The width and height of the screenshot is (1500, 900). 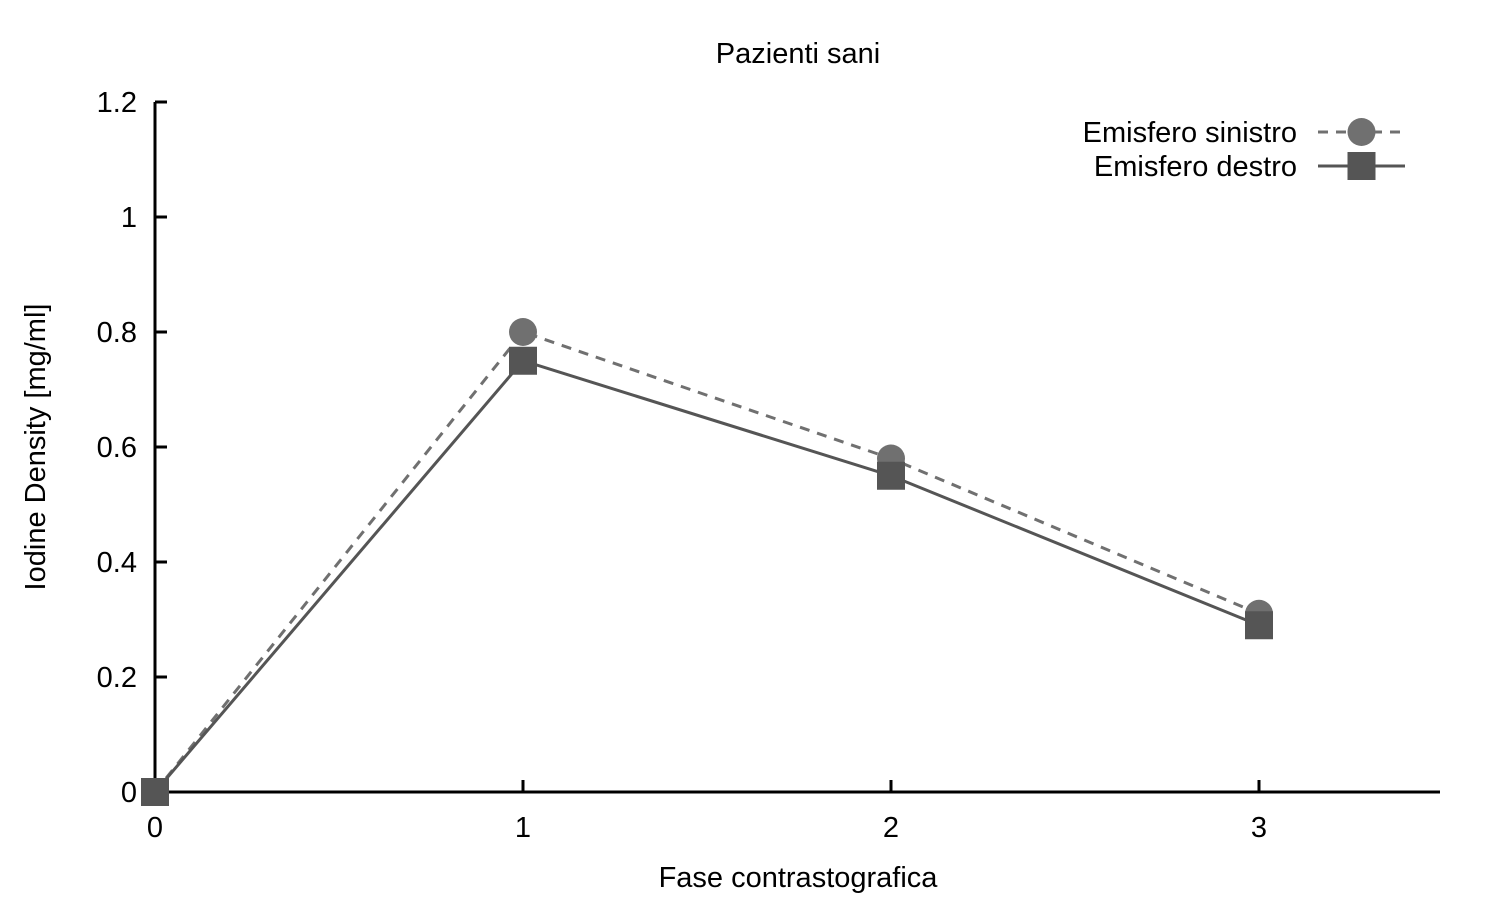 What do you see at coordinates (891, 828) in the screenshot?
I see `x-tick-label: 2` at bounding box center [891, 828].